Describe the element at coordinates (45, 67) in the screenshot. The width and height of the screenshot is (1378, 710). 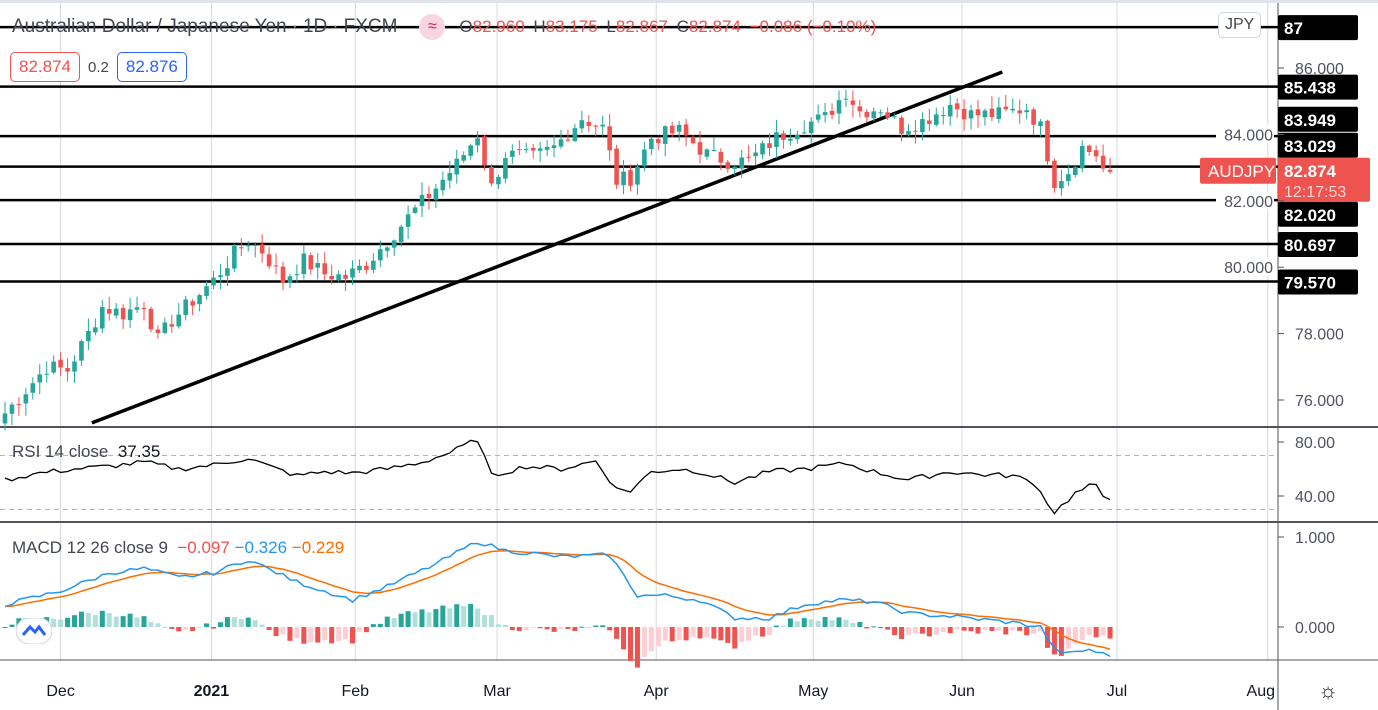
I see `sell-button: 82.874` at that location.